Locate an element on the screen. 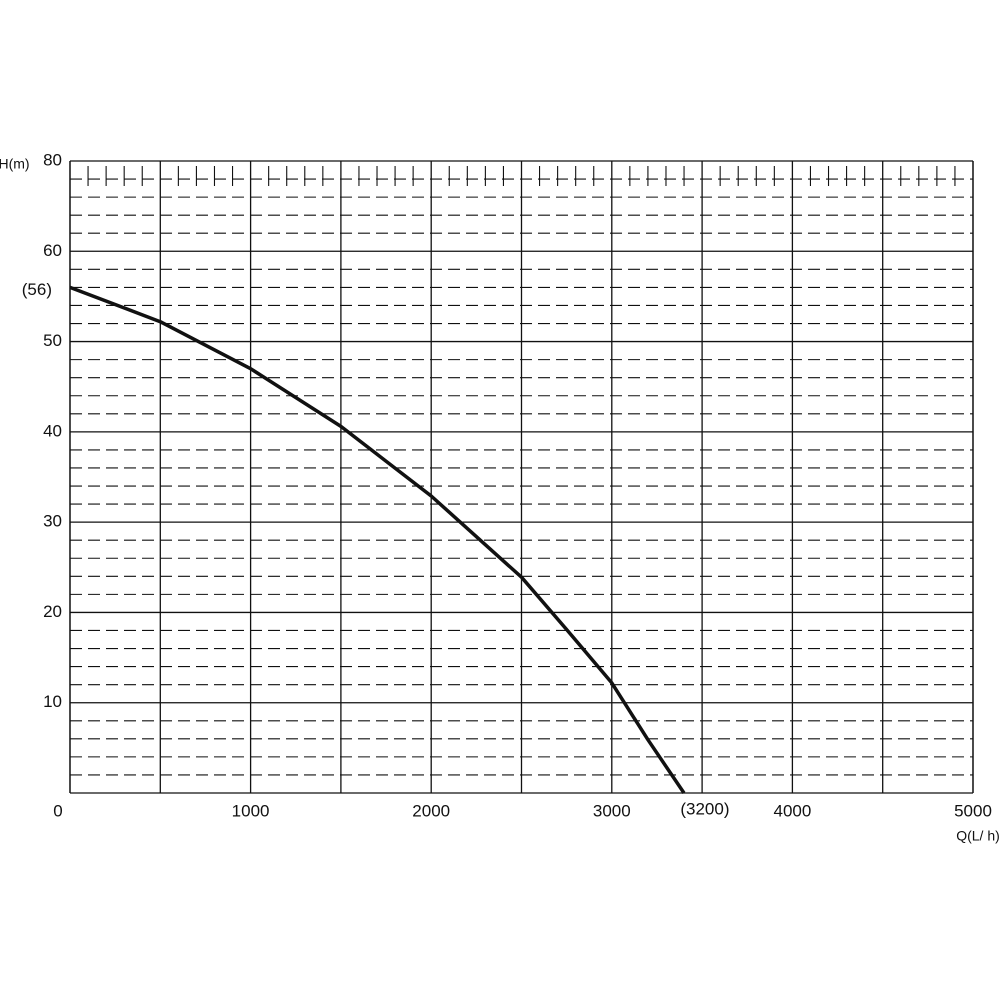  y-tick-label: 10 is located at coordinates (52, 701).